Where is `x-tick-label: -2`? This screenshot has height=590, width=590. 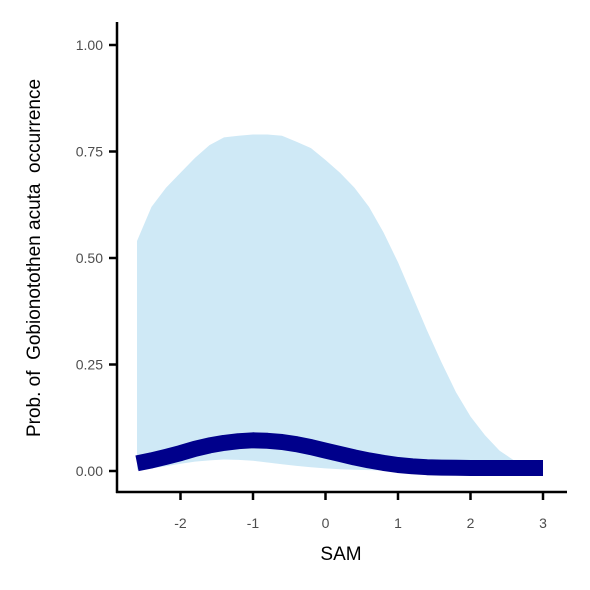 x-tick-label: -2 is located at coordinates (180, 523).